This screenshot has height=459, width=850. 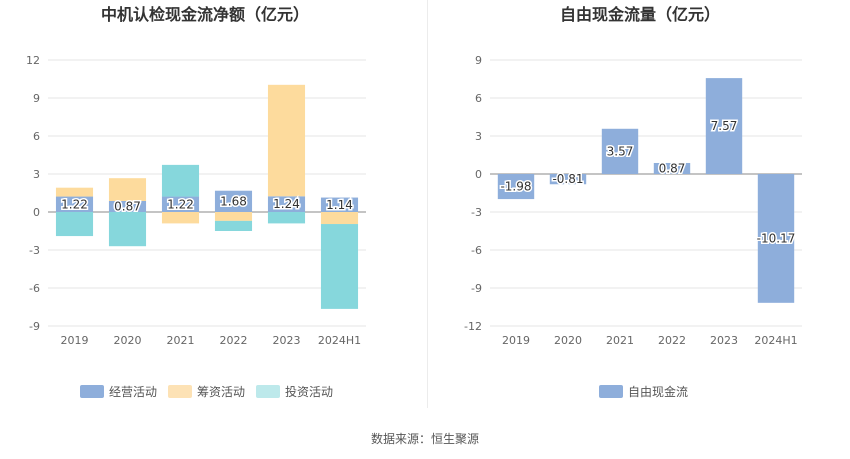 I want to click on data-label: 1.24, so click(x=286, y=204).